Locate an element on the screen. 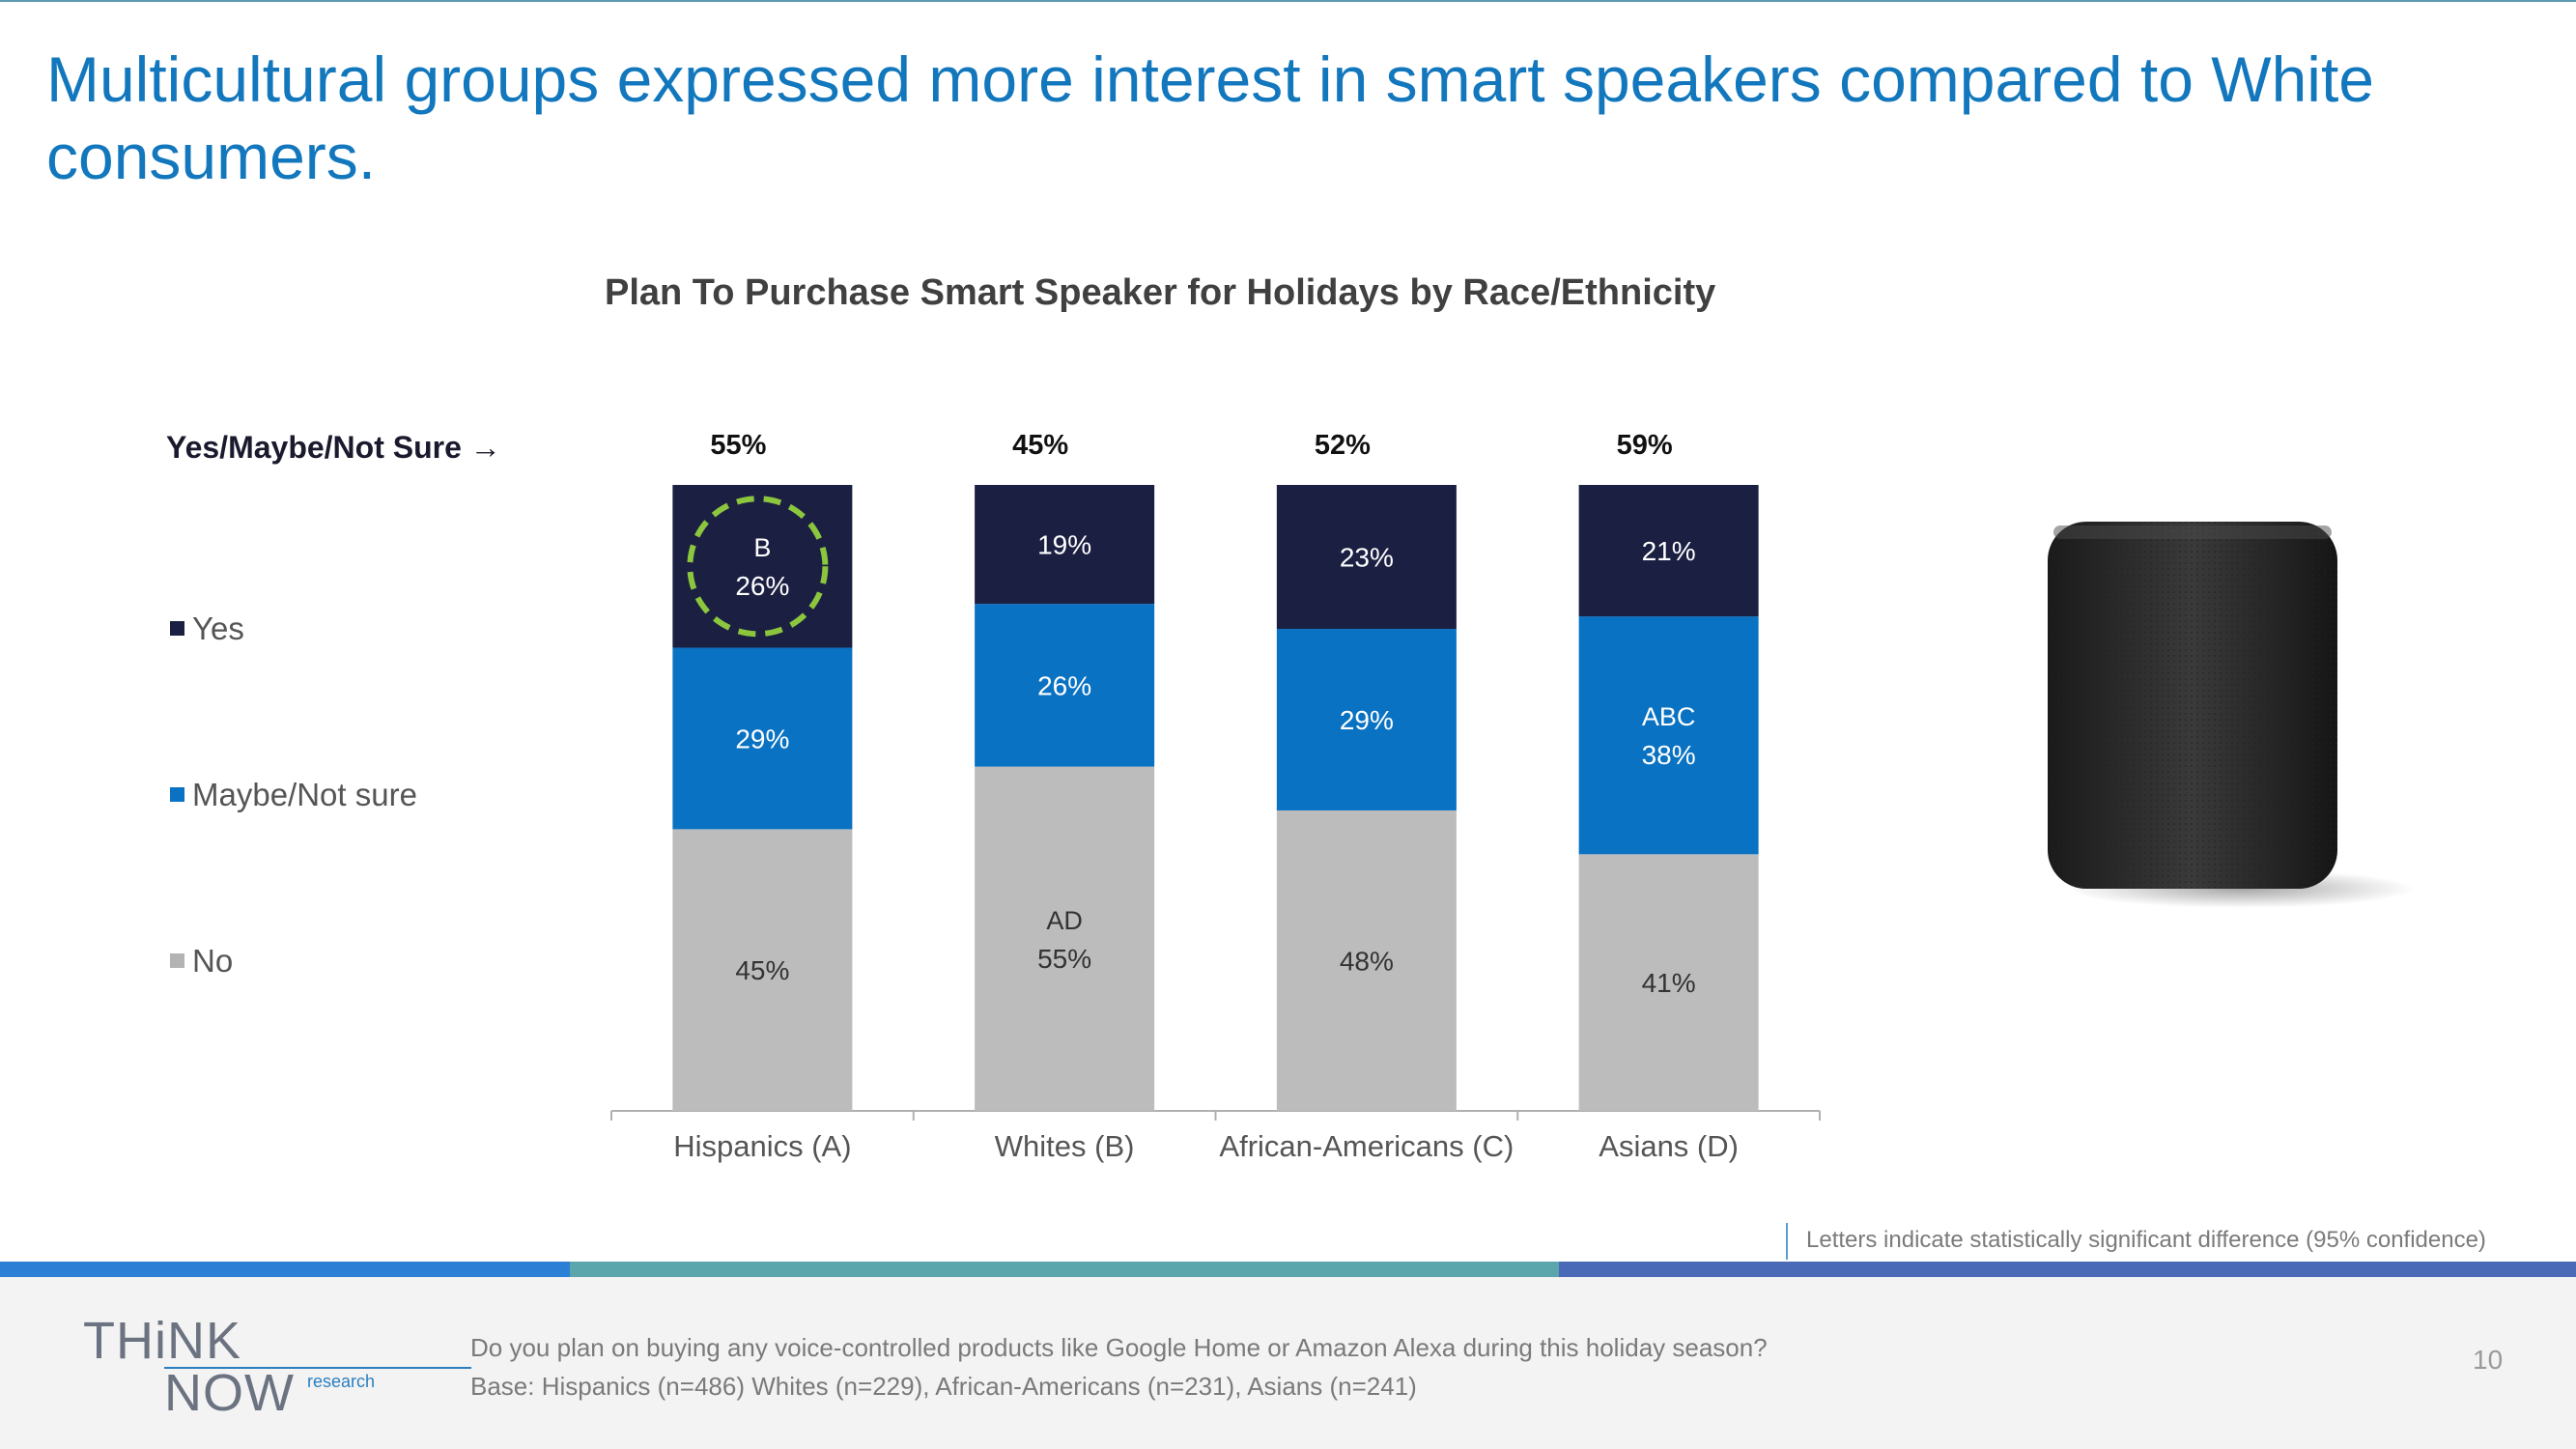  category-label: African-Americans (C) is located at coordinates (1366, 1146).